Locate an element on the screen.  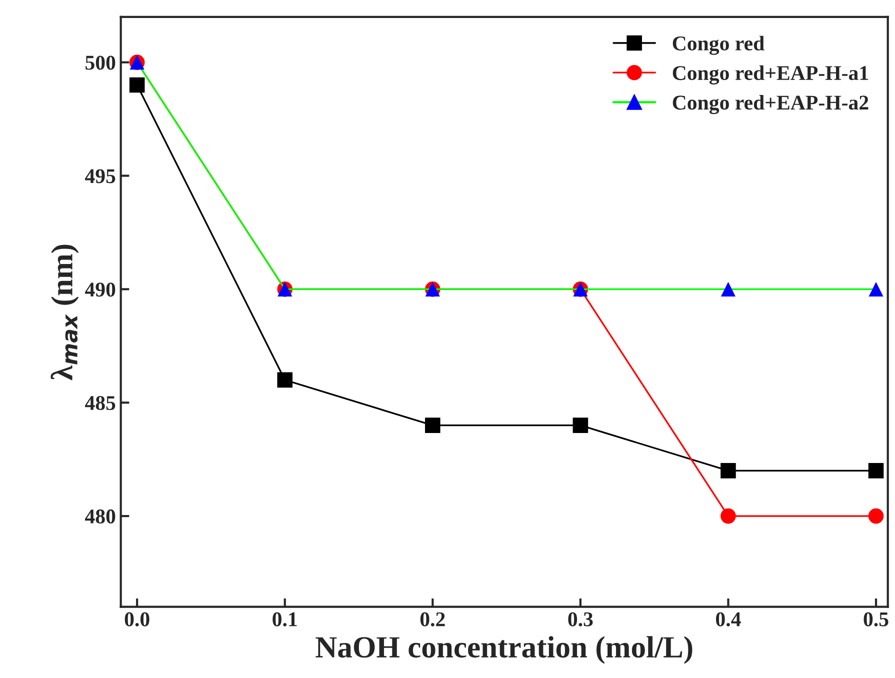
y-tick-label: 480 is located at coordinates (100, 516).